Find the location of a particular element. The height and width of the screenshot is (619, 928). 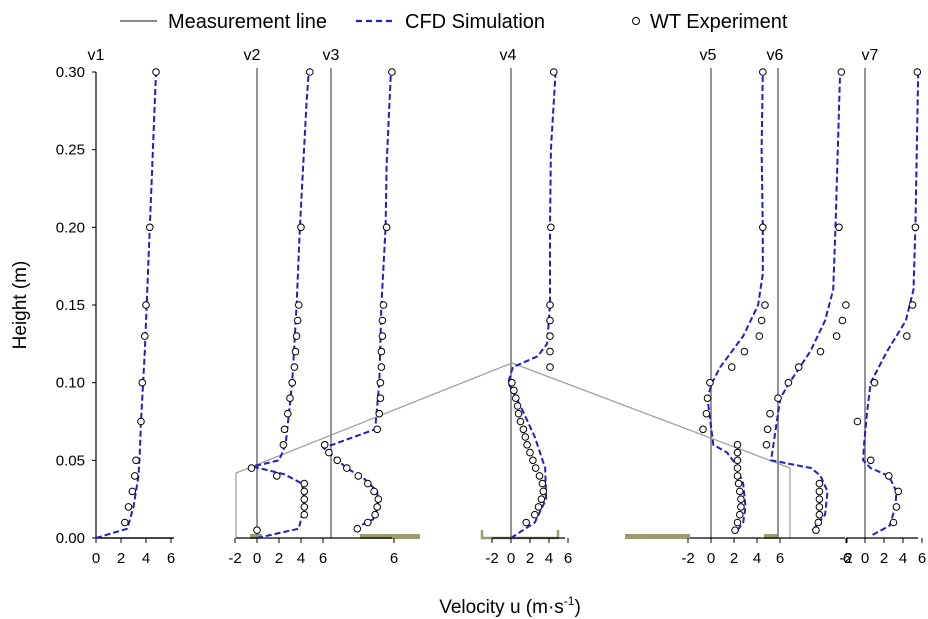

profile-v6: v6 6 is located at coordinates (806, 307).